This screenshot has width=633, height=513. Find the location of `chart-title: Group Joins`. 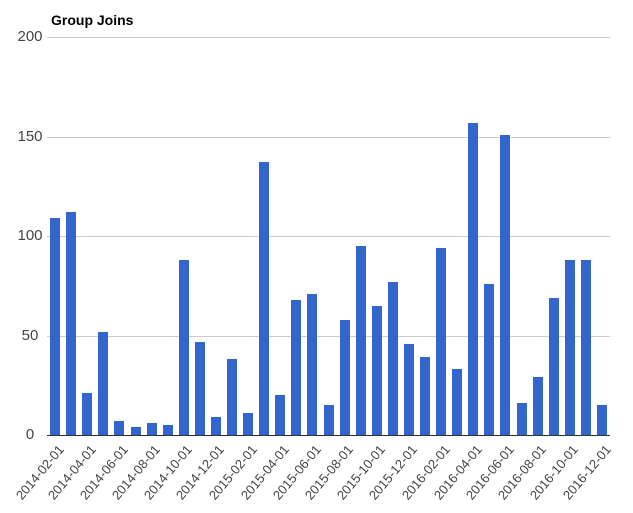

chart-title: Group Joins is located at coordinates (92, 20).